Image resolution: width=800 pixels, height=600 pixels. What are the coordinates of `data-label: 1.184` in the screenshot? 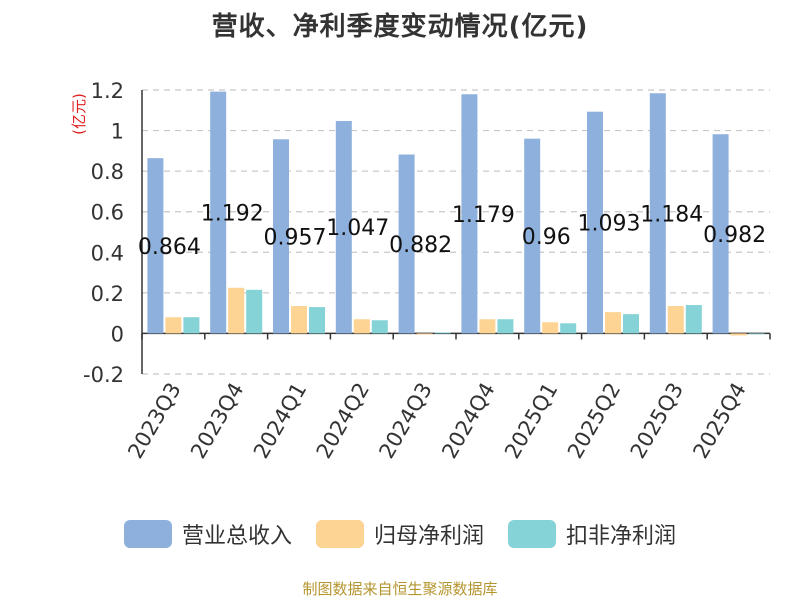 It's located at (671, 214).